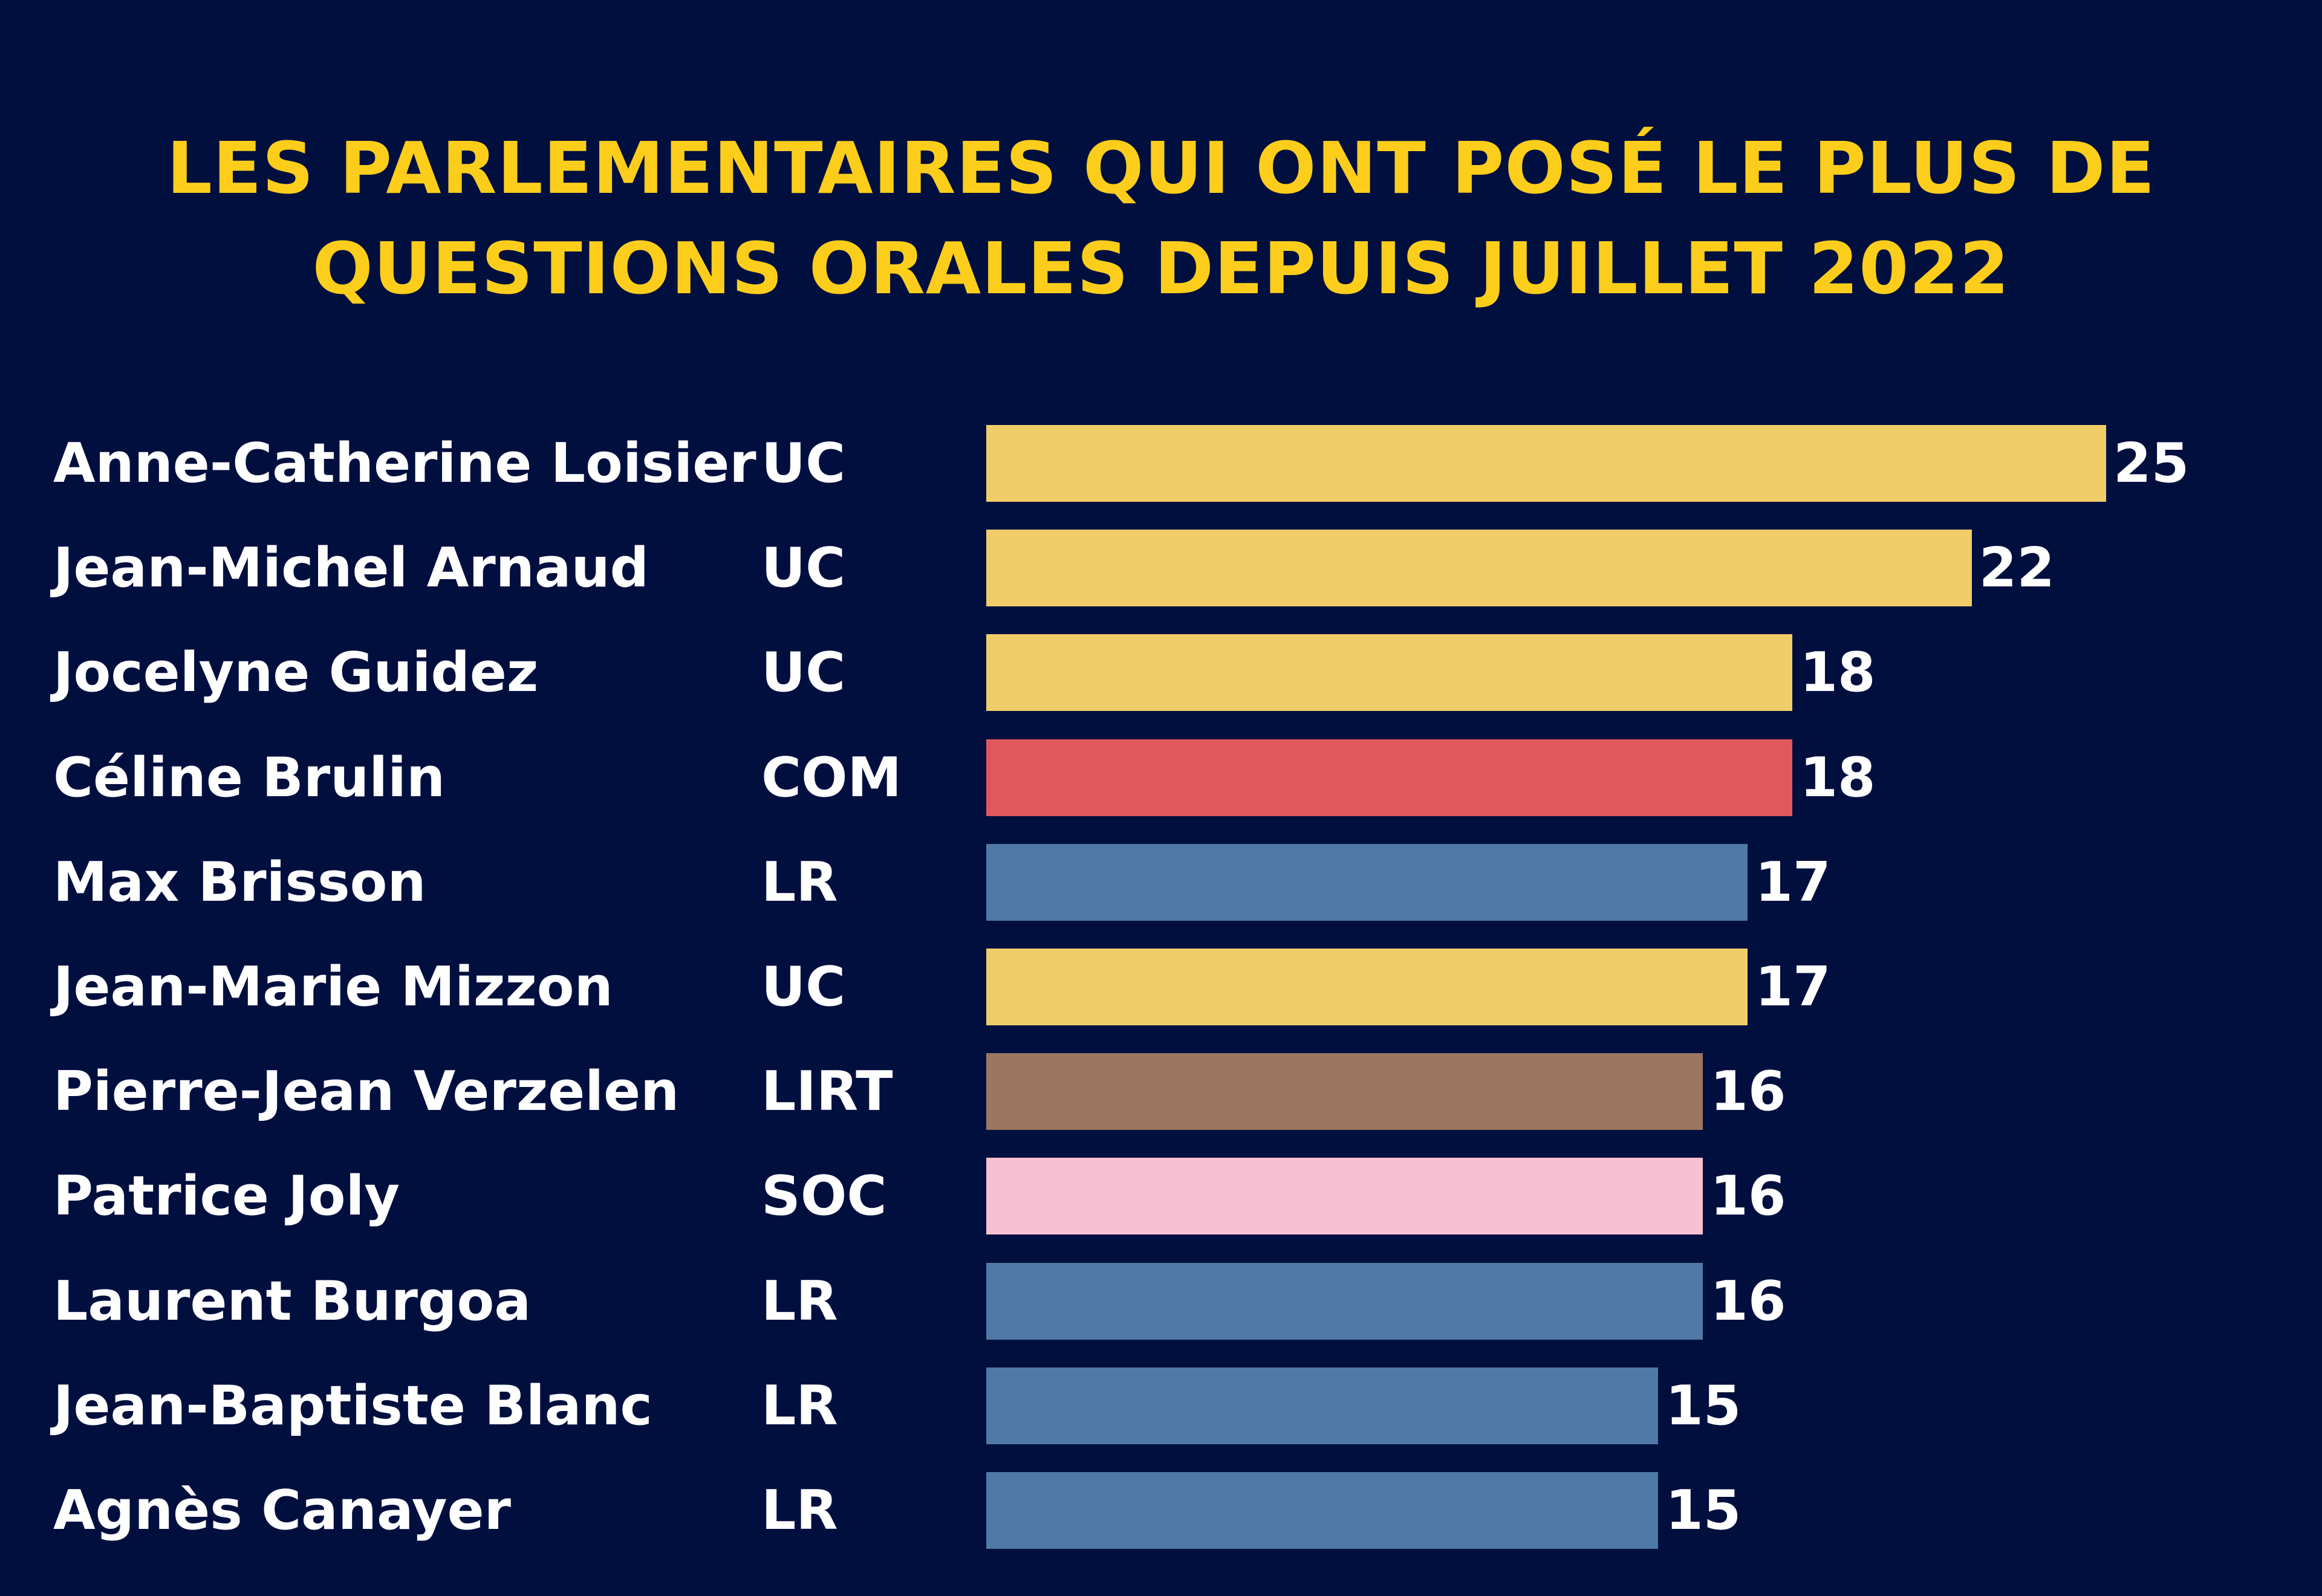 The height and width of the screenshot is (1596, 2322). Describe the element at coordinates (282, 1510) in the screenshot. I see `category-label: Agnès Canayer` at that location.